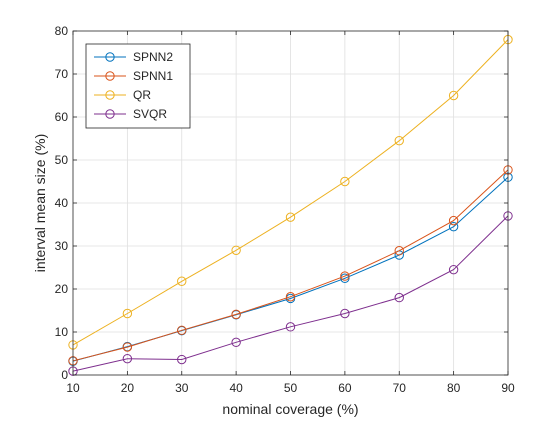  I want to click on x-axis-label: nominal coverage (%), so click(290, 409).